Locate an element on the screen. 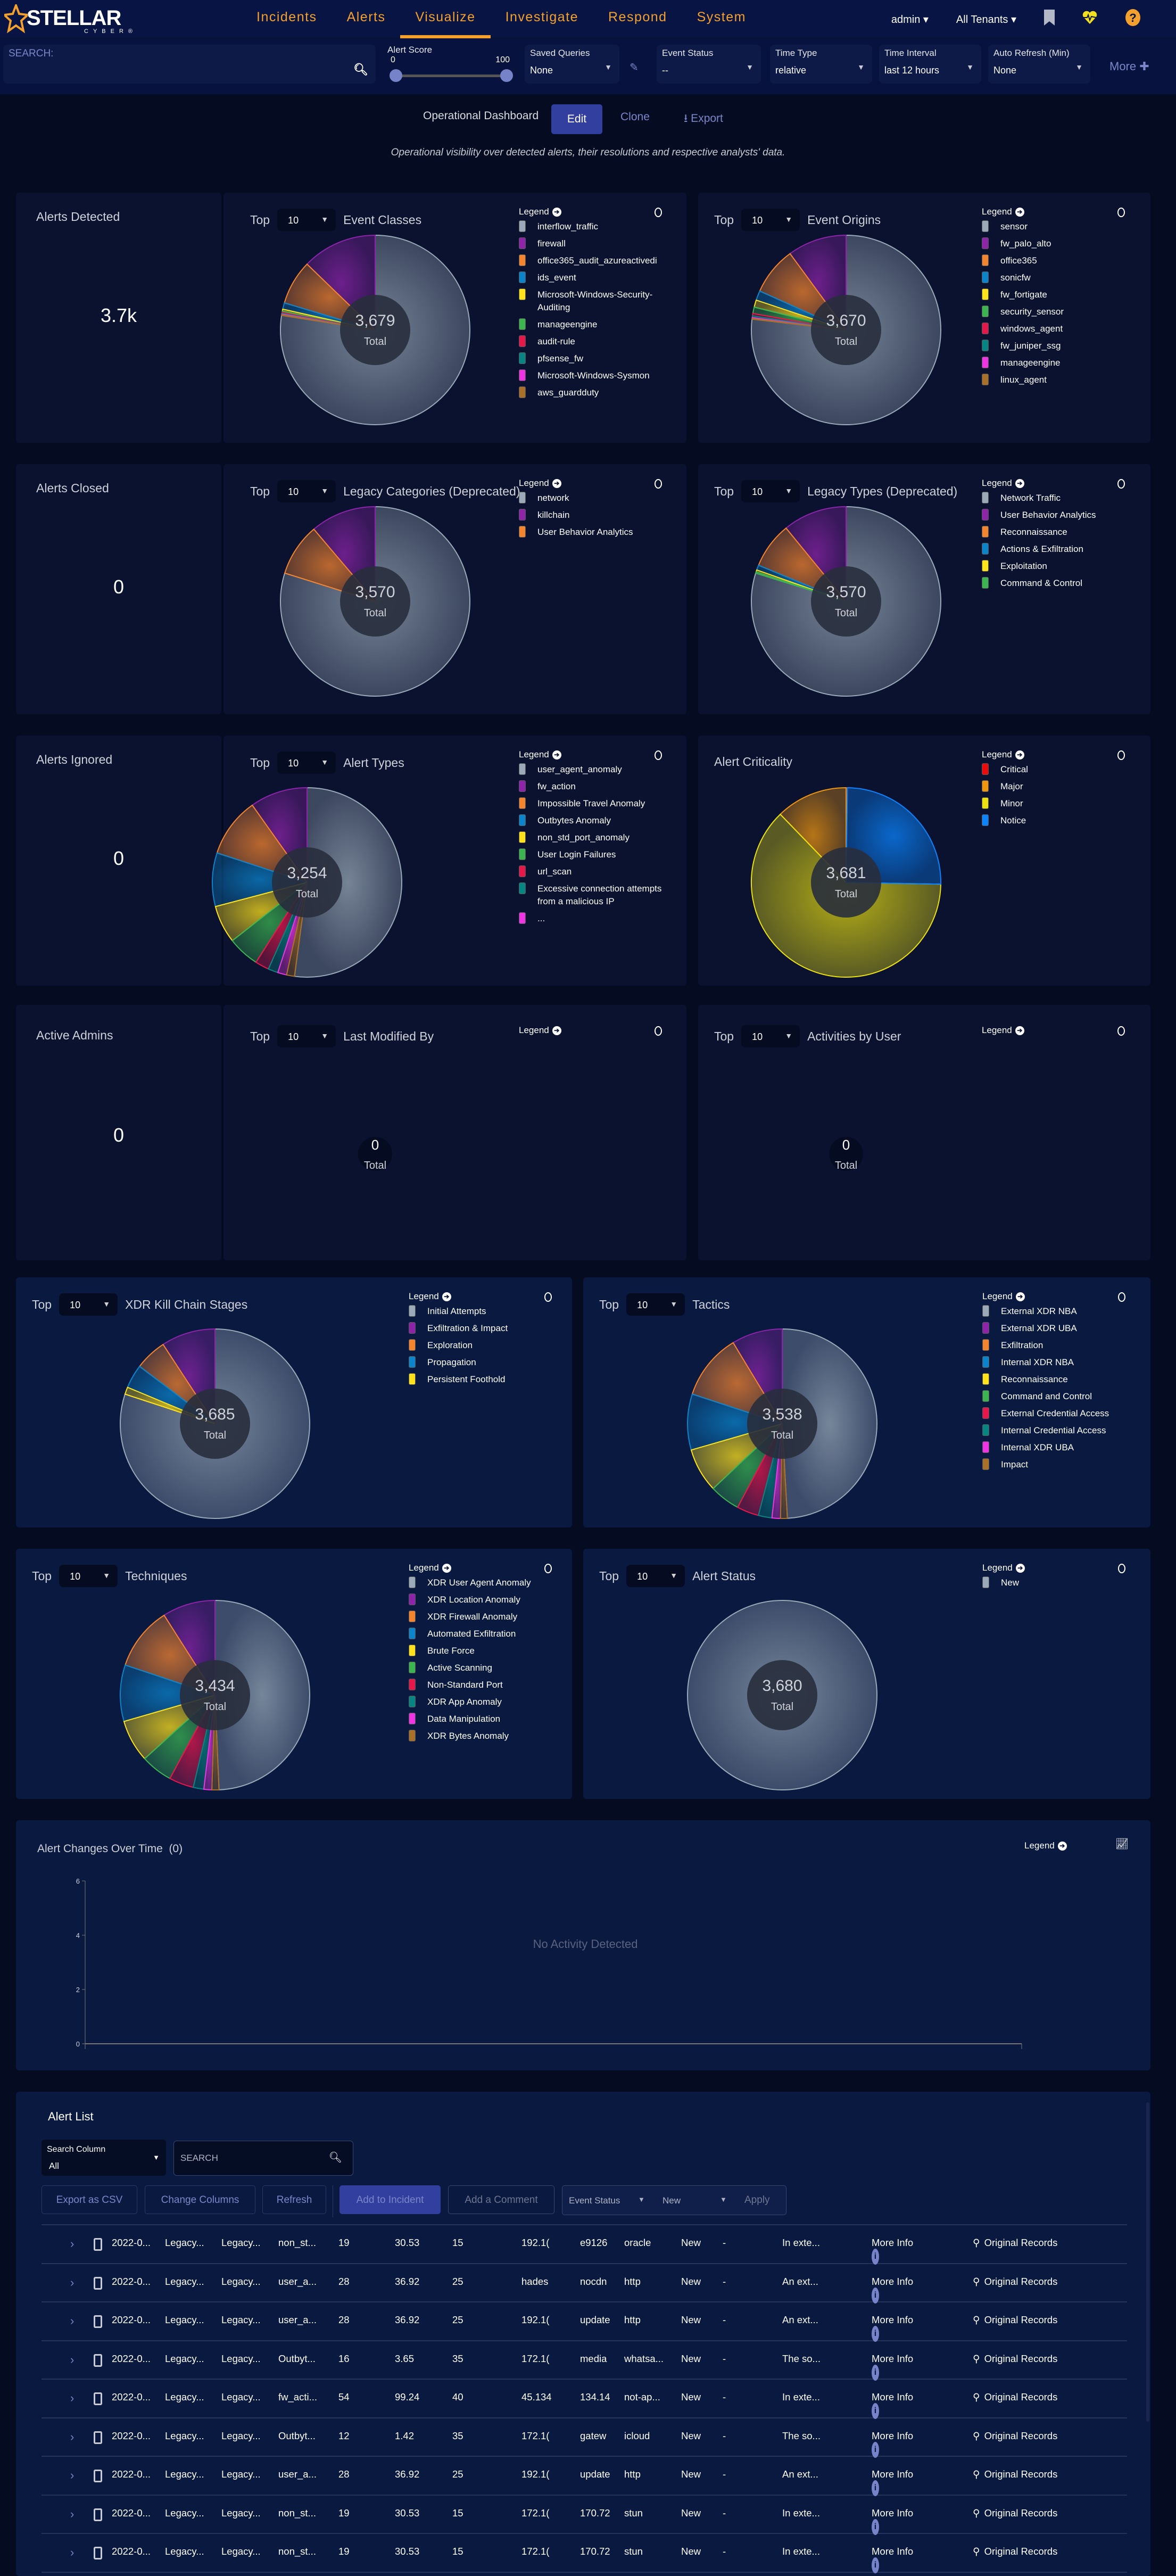 This screenshot has height=2576, width=1176. legend-item: XDR User Agent Anomaly is located at coordinates (486, 1582).